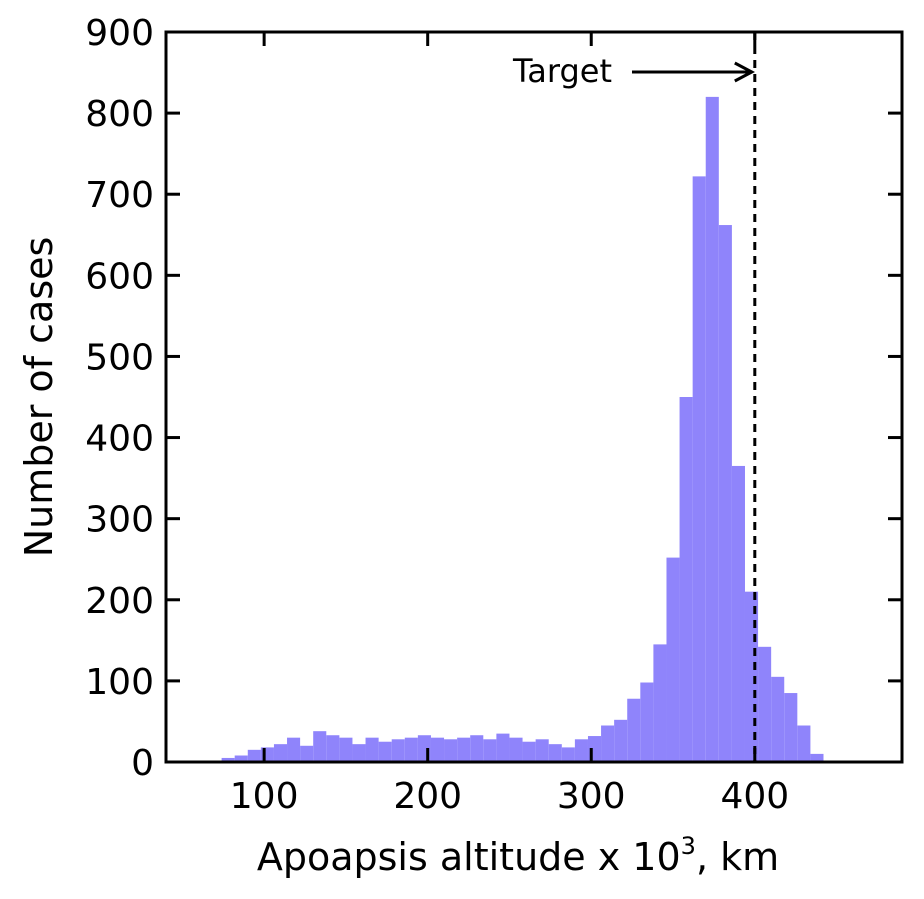  Describe the element at coordinates (119, 33) in the screenshot. I see `y-tick-label: 900` at that location.